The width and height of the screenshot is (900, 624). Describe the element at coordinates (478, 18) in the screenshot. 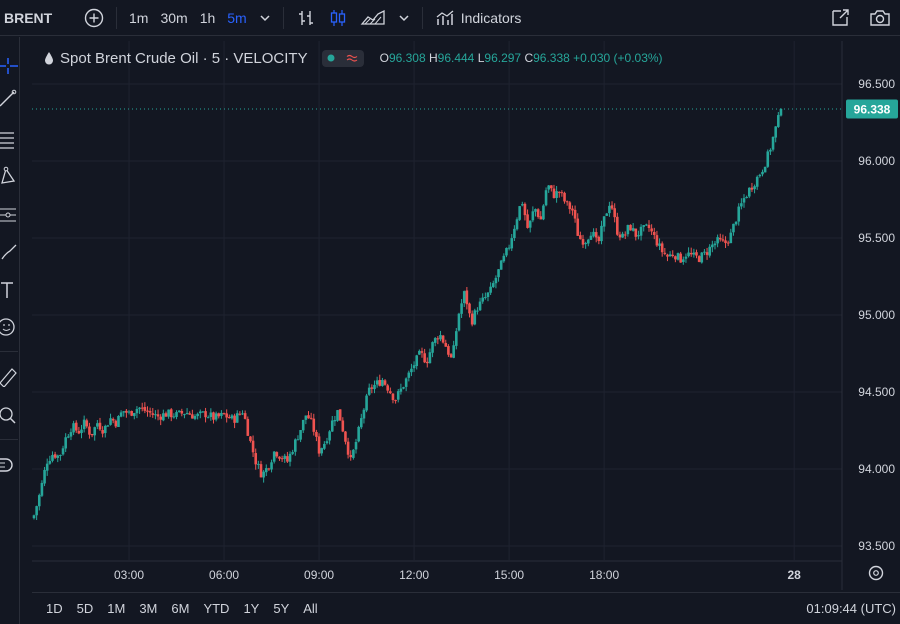

I see `indicators-button: Indicators` at that location.